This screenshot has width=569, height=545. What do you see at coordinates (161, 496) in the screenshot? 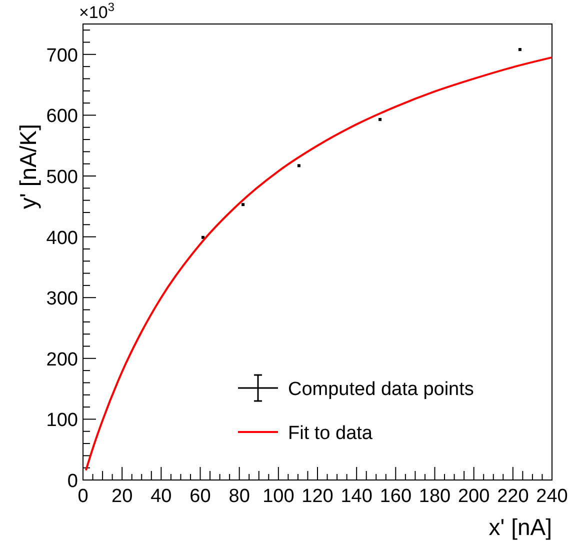
I see `x-tick-label: 40` at bounding box center [161, 496].